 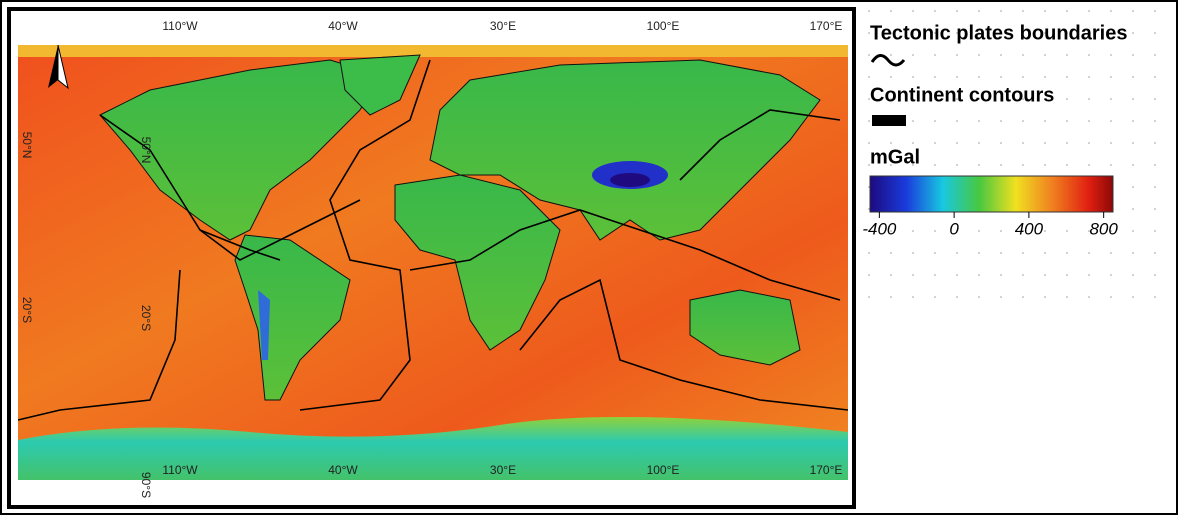 What do you see at coordinates (264, 325) in the screenshot?
I see `andes` at bounding box center [264, 325].